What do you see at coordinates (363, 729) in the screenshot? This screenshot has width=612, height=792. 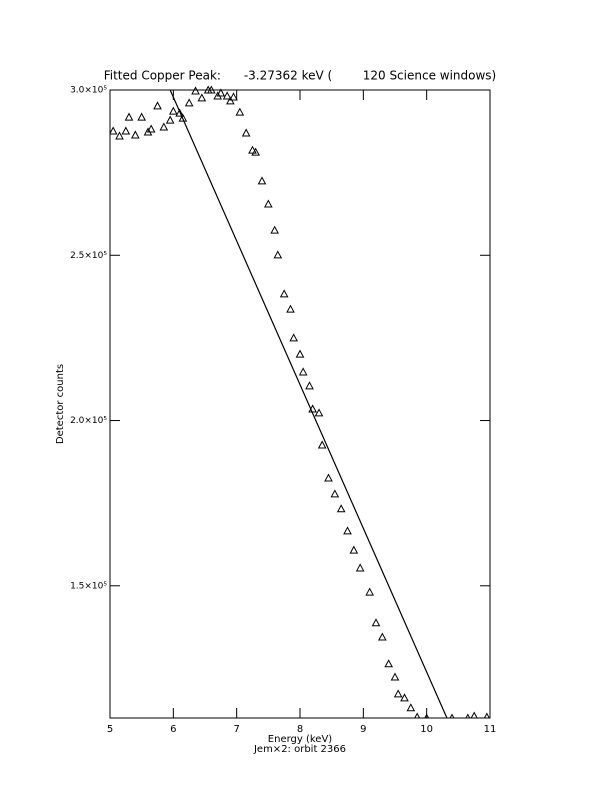 I see `x-tick-label: 9` at bounding box center [363, 729].